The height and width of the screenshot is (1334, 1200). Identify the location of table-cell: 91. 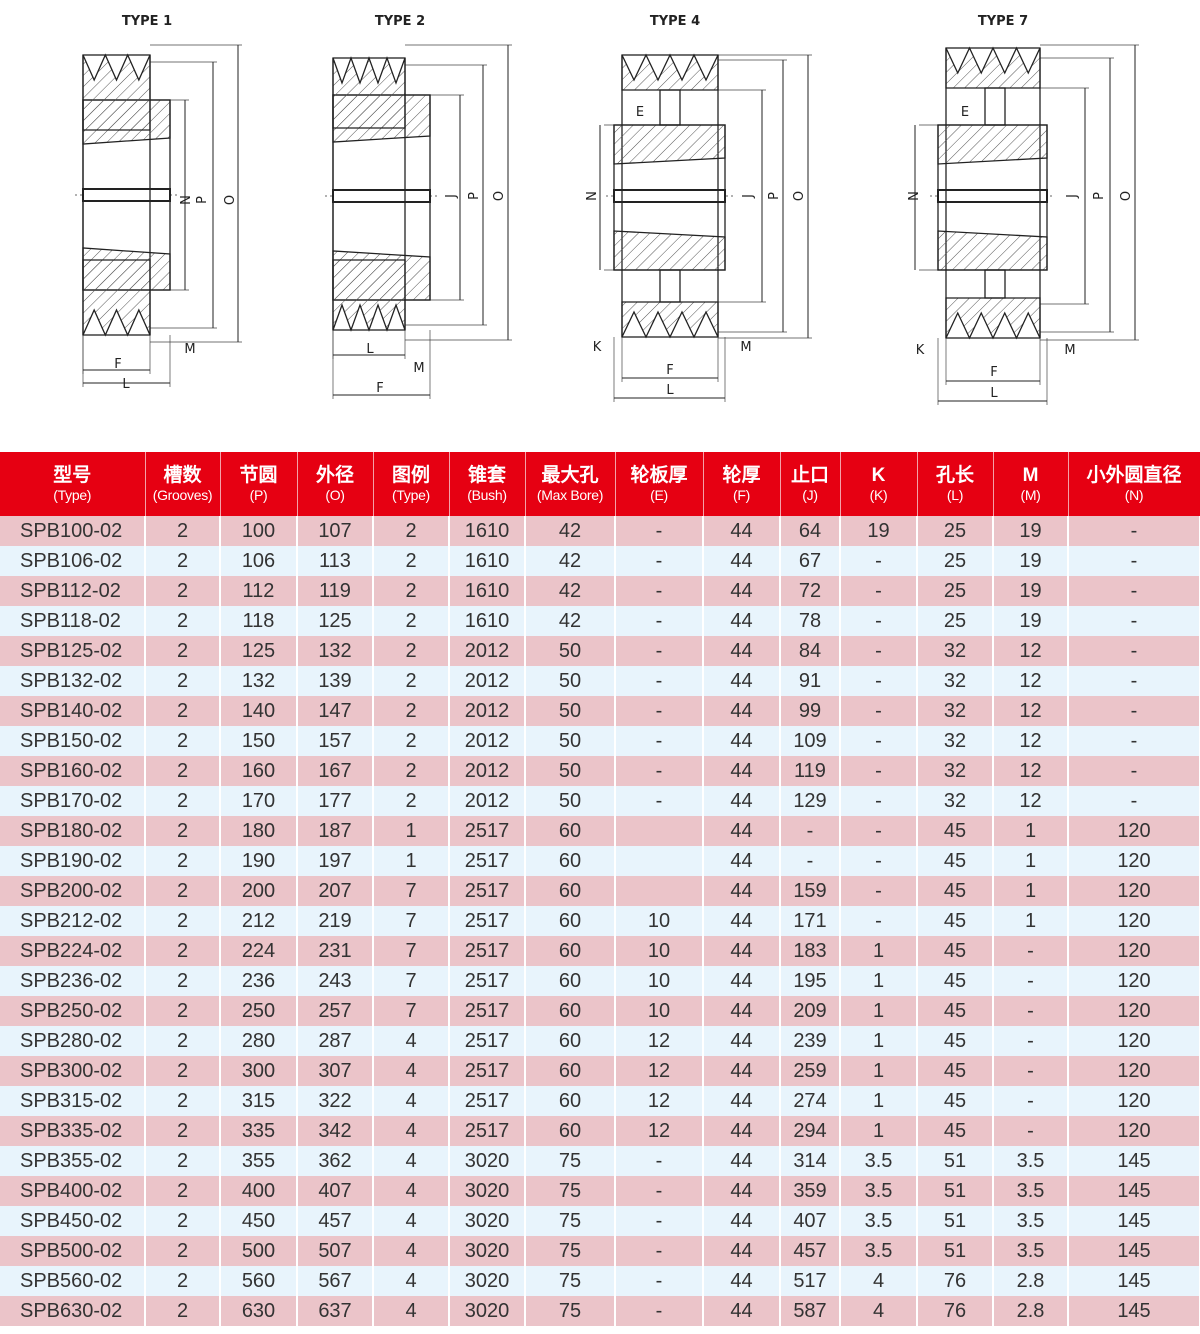
(810, 681).